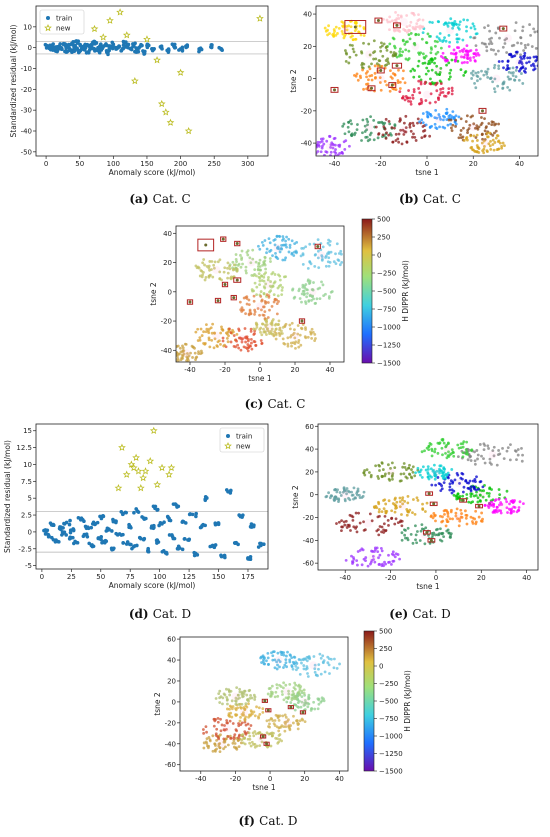 This screenshot has width=550, height=837. Describe the element at coordinates (30, 532) in the screenshot. I see `y-tick-label: 0` at that location.